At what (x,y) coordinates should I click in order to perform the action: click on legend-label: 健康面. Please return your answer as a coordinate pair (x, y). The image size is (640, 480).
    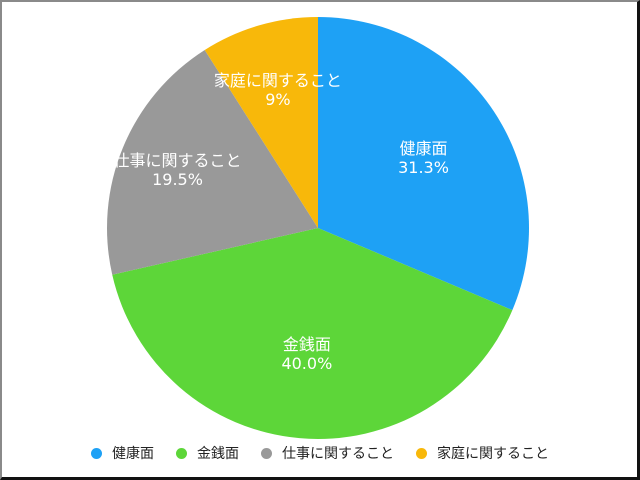
    Looking at the image, I should click on (133, 454).